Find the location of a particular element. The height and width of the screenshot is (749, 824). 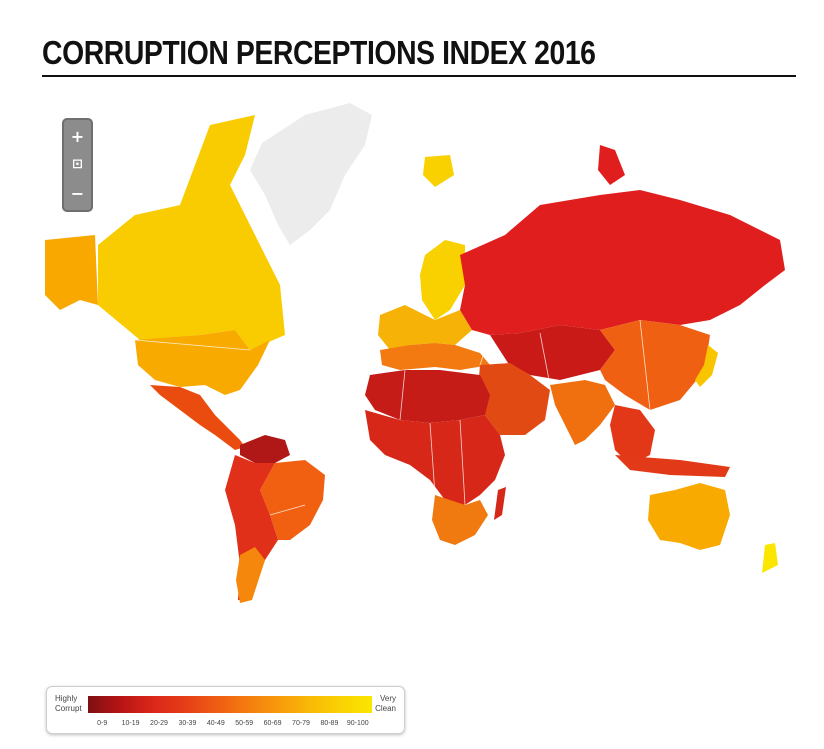

legend-range-label: 90-100 is located at coordinates (357, 723).